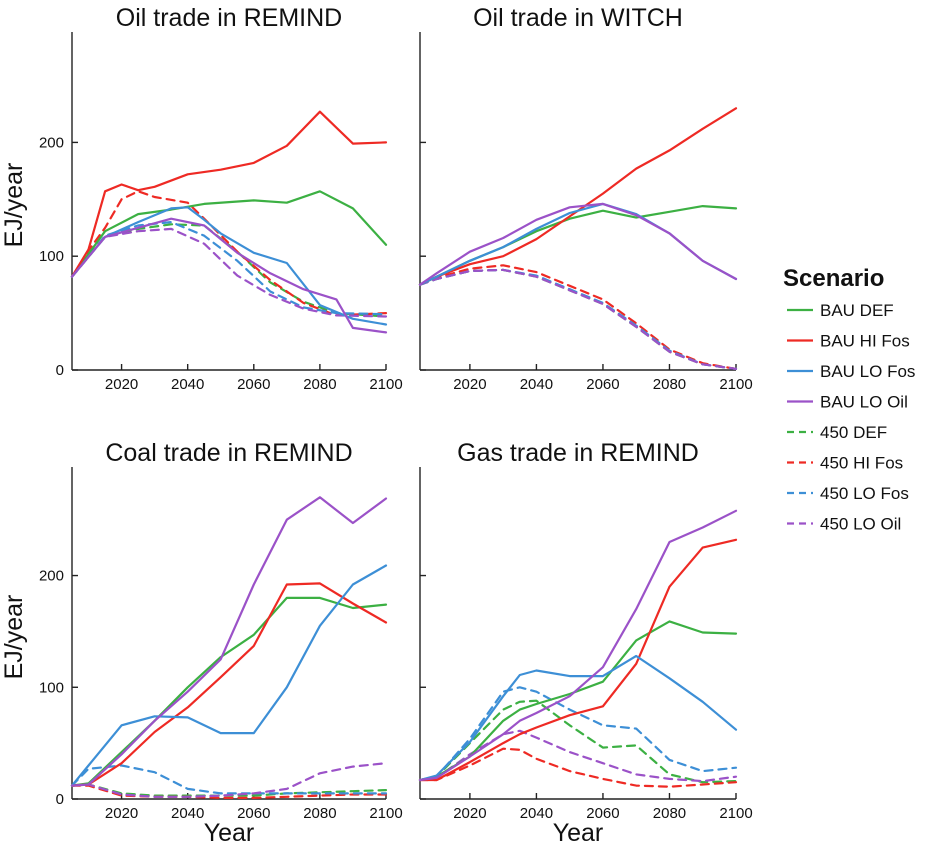 The image size is (938, 846). Describe the element at coordinates (864, 402) in the screenshot. I see `legend-label: BAU LO Oil` at that location.